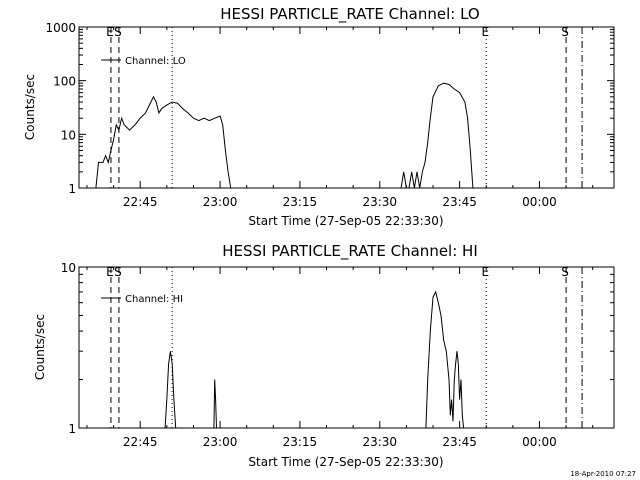 Image resolution: width=640 pixels, height=480 pixels. I want to click on y-tick-label: 100, so click(64, 82).